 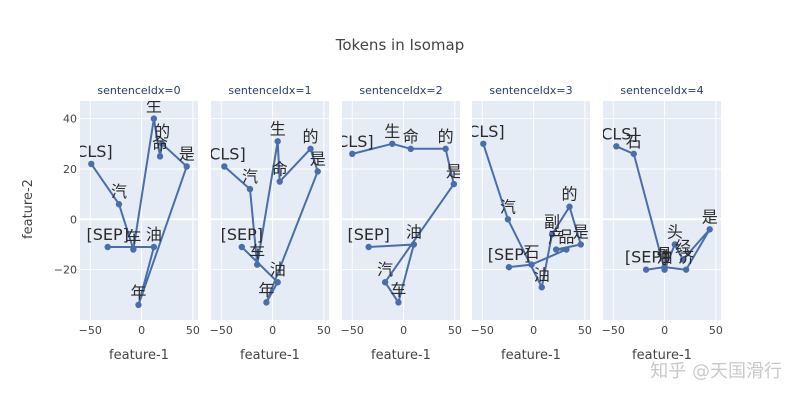 What do you see at coordinates (392, 131) in the screenshot?
I see `point-label: 生` at bounding box center [392, 131].